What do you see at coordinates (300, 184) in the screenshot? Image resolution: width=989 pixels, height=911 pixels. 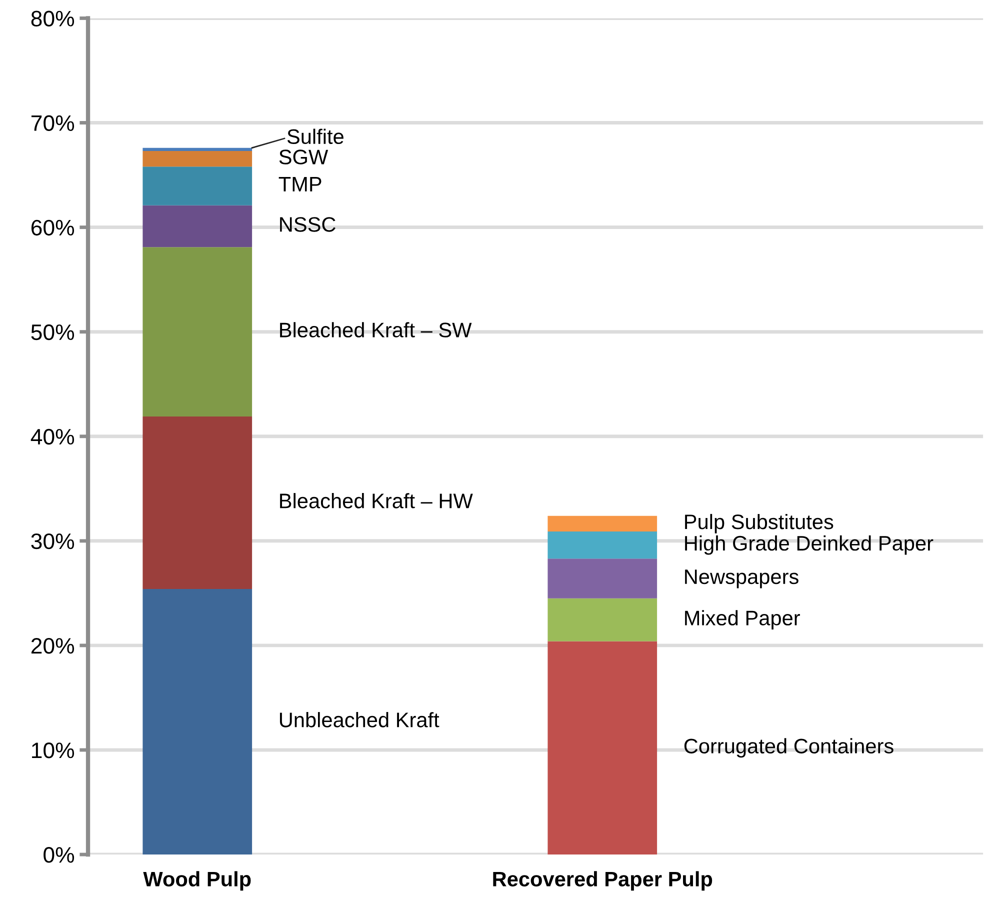 I see `series-label: TMP` at bounding box center [300, 184].